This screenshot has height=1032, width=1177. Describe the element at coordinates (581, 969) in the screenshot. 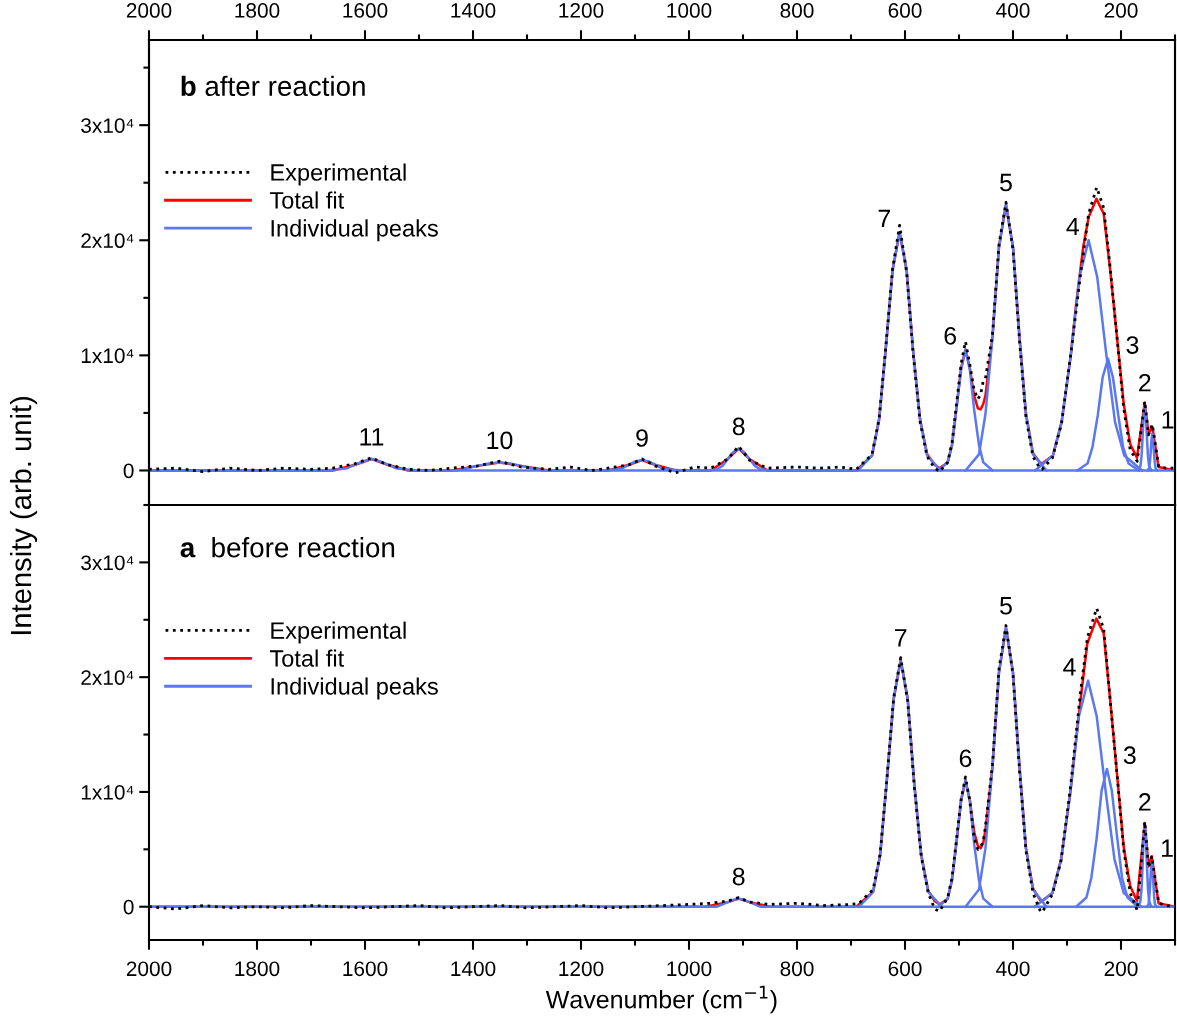

I see `x-tick-label: 1200` at that location.